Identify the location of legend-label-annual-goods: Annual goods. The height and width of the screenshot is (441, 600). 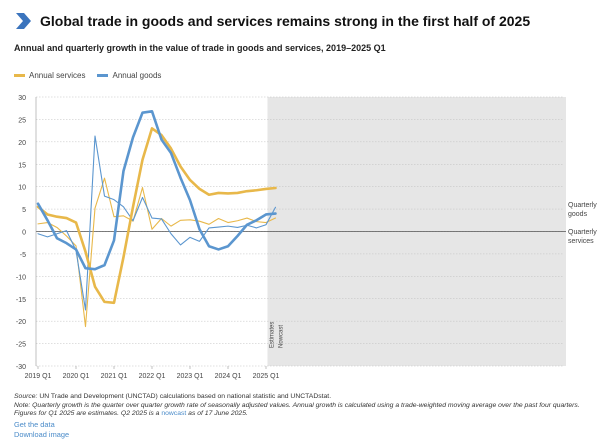
(137, 75).